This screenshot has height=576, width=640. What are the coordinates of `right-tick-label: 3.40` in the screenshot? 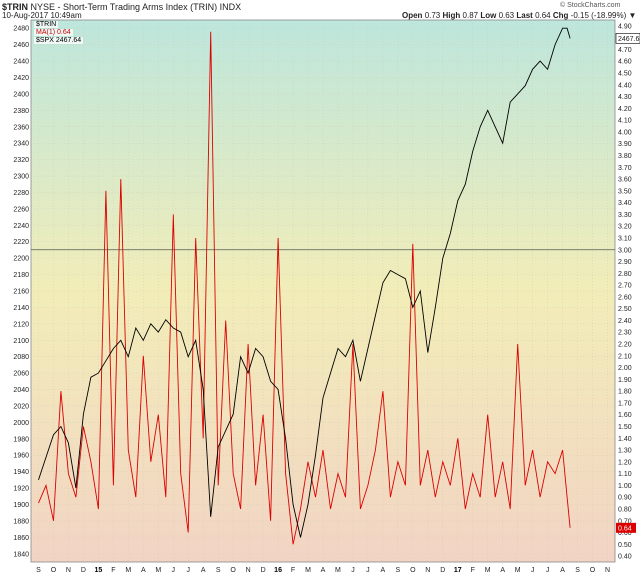 It's located at (625, 203).